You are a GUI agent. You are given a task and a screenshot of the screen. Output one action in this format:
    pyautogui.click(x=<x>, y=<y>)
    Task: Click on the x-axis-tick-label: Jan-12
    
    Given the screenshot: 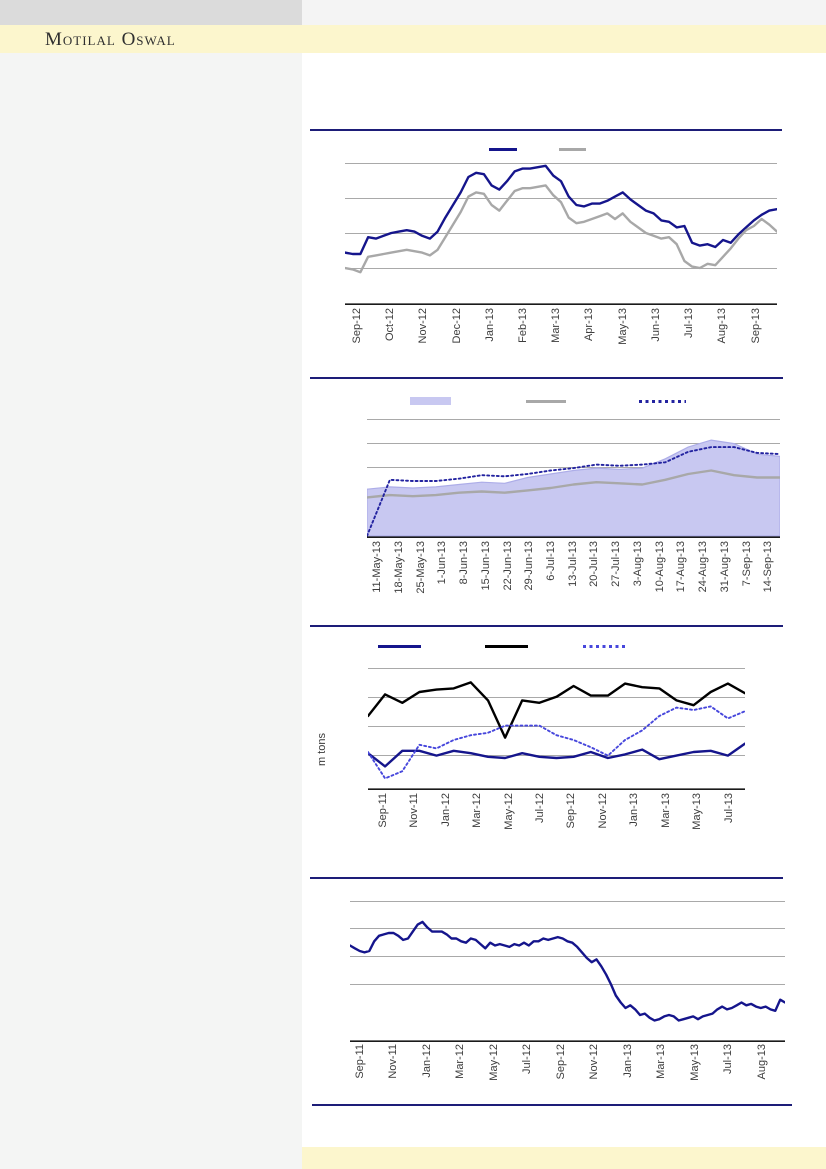 What is the action you would take?
    pyautogui.click(x=426, y=1061)
    